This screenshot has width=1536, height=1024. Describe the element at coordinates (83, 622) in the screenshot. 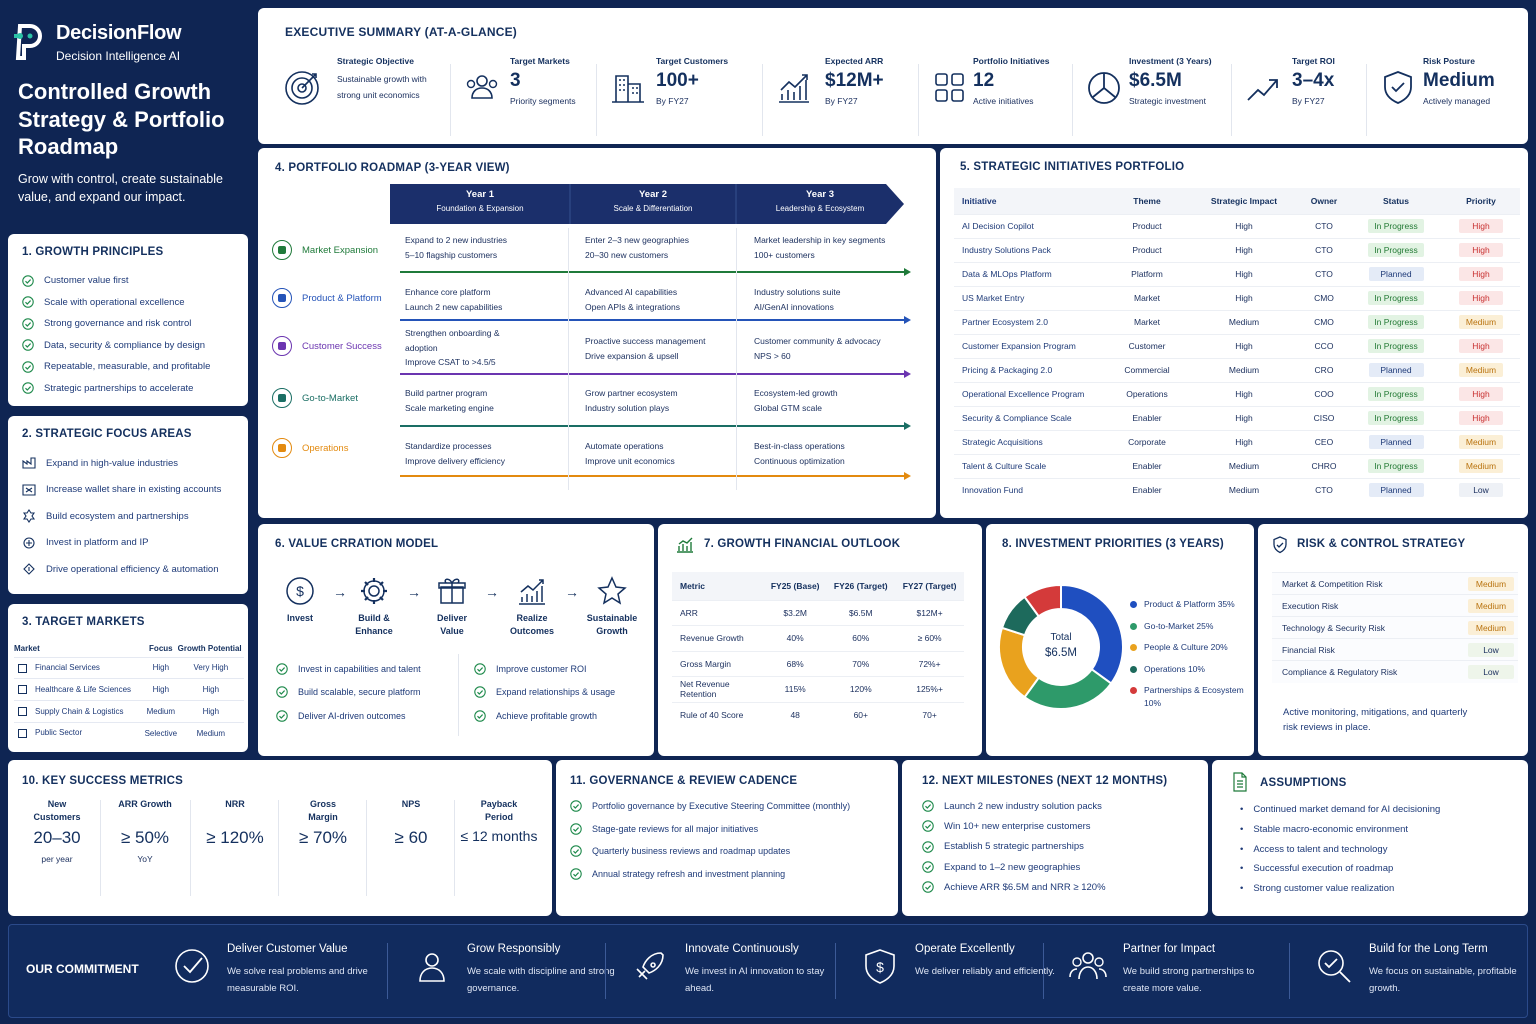

I see `target-markets-title: 3. TARGET MARKETS` at that location.